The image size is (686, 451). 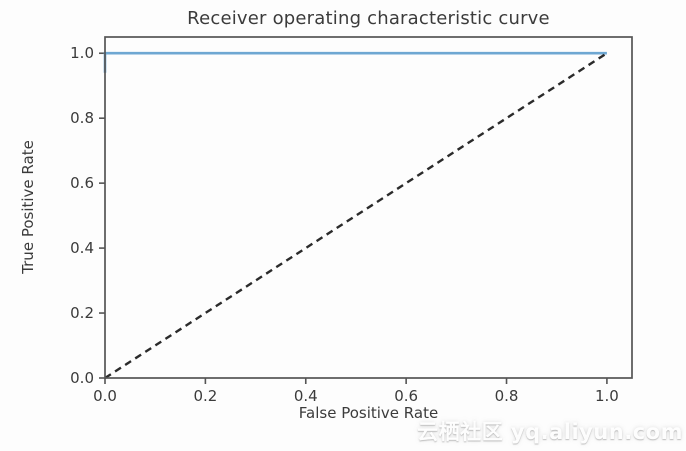 What do you see at coordinates (82, 183) in the screenshot?
I see `y-axis-tick-label: 0.6` at bounding box center [82, 183].